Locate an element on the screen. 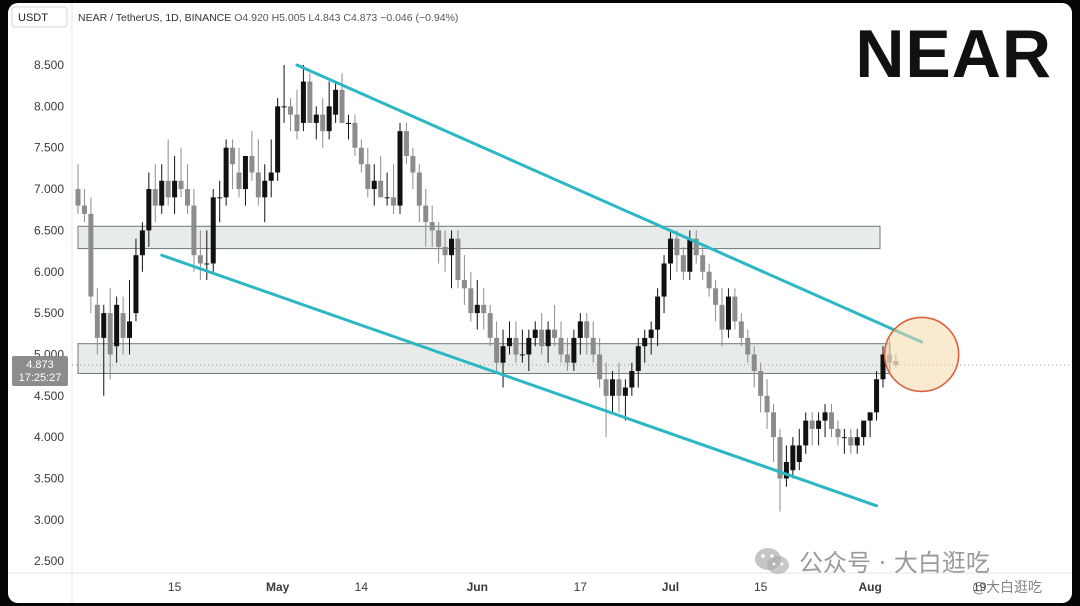  x-tick-label: May is located at coordinates (278, 587).